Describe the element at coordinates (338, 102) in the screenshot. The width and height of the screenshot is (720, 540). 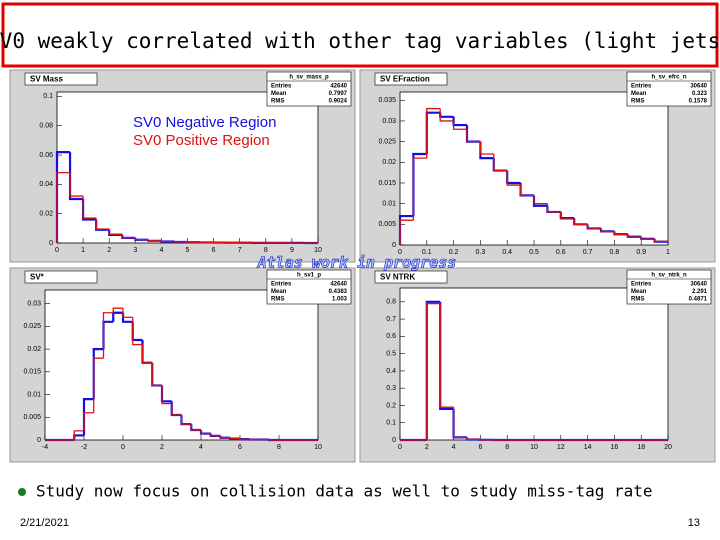
I see `stats-value: 0.9024` at that location.